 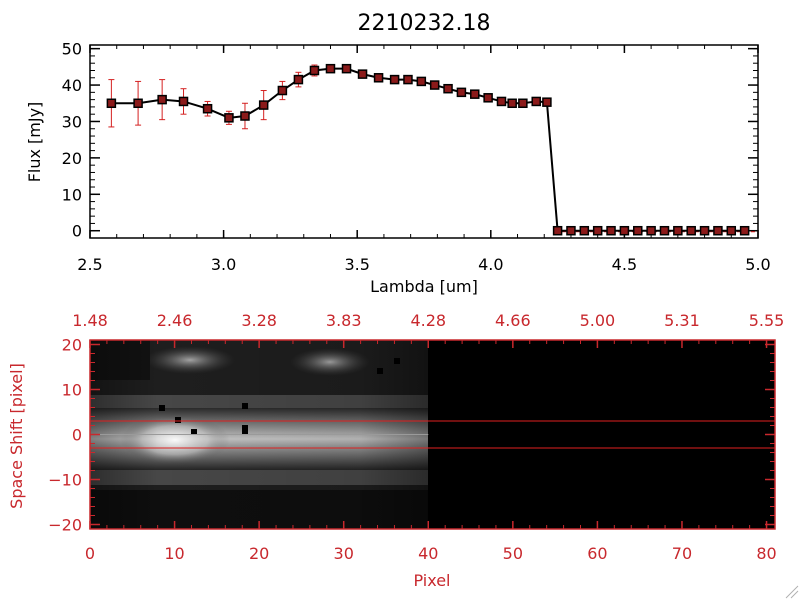 What do you see at coordinates (598, 320) in the screenshot?
I see `image-top-tick-label: 5.00` at bounding box center [598, 320].